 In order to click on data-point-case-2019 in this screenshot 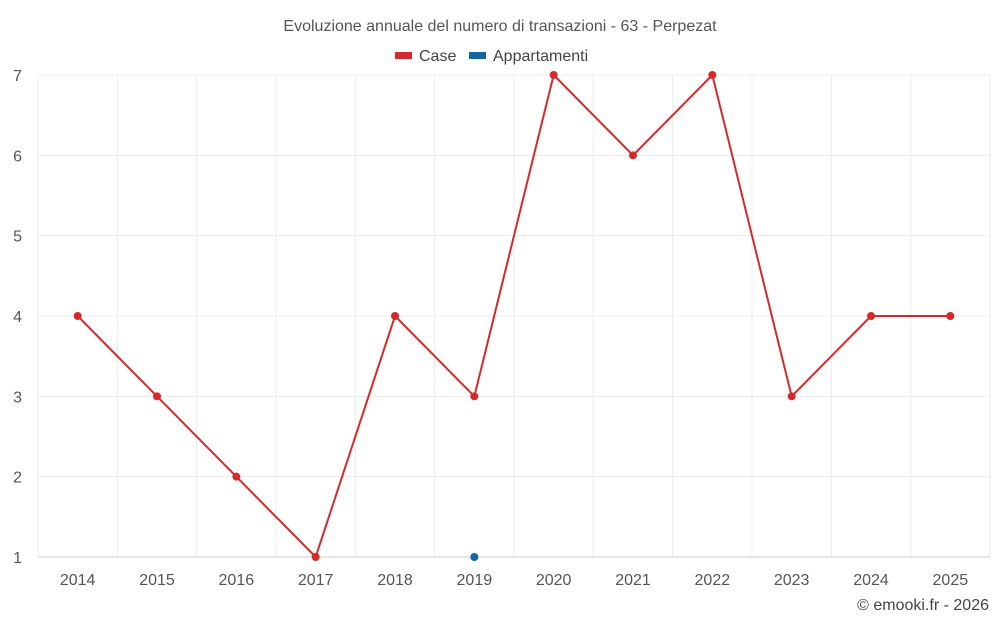, I will do `click(474, 396)`.